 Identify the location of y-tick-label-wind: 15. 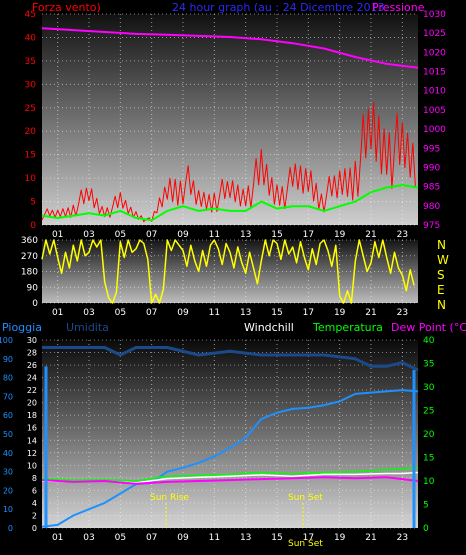
(30, 156).